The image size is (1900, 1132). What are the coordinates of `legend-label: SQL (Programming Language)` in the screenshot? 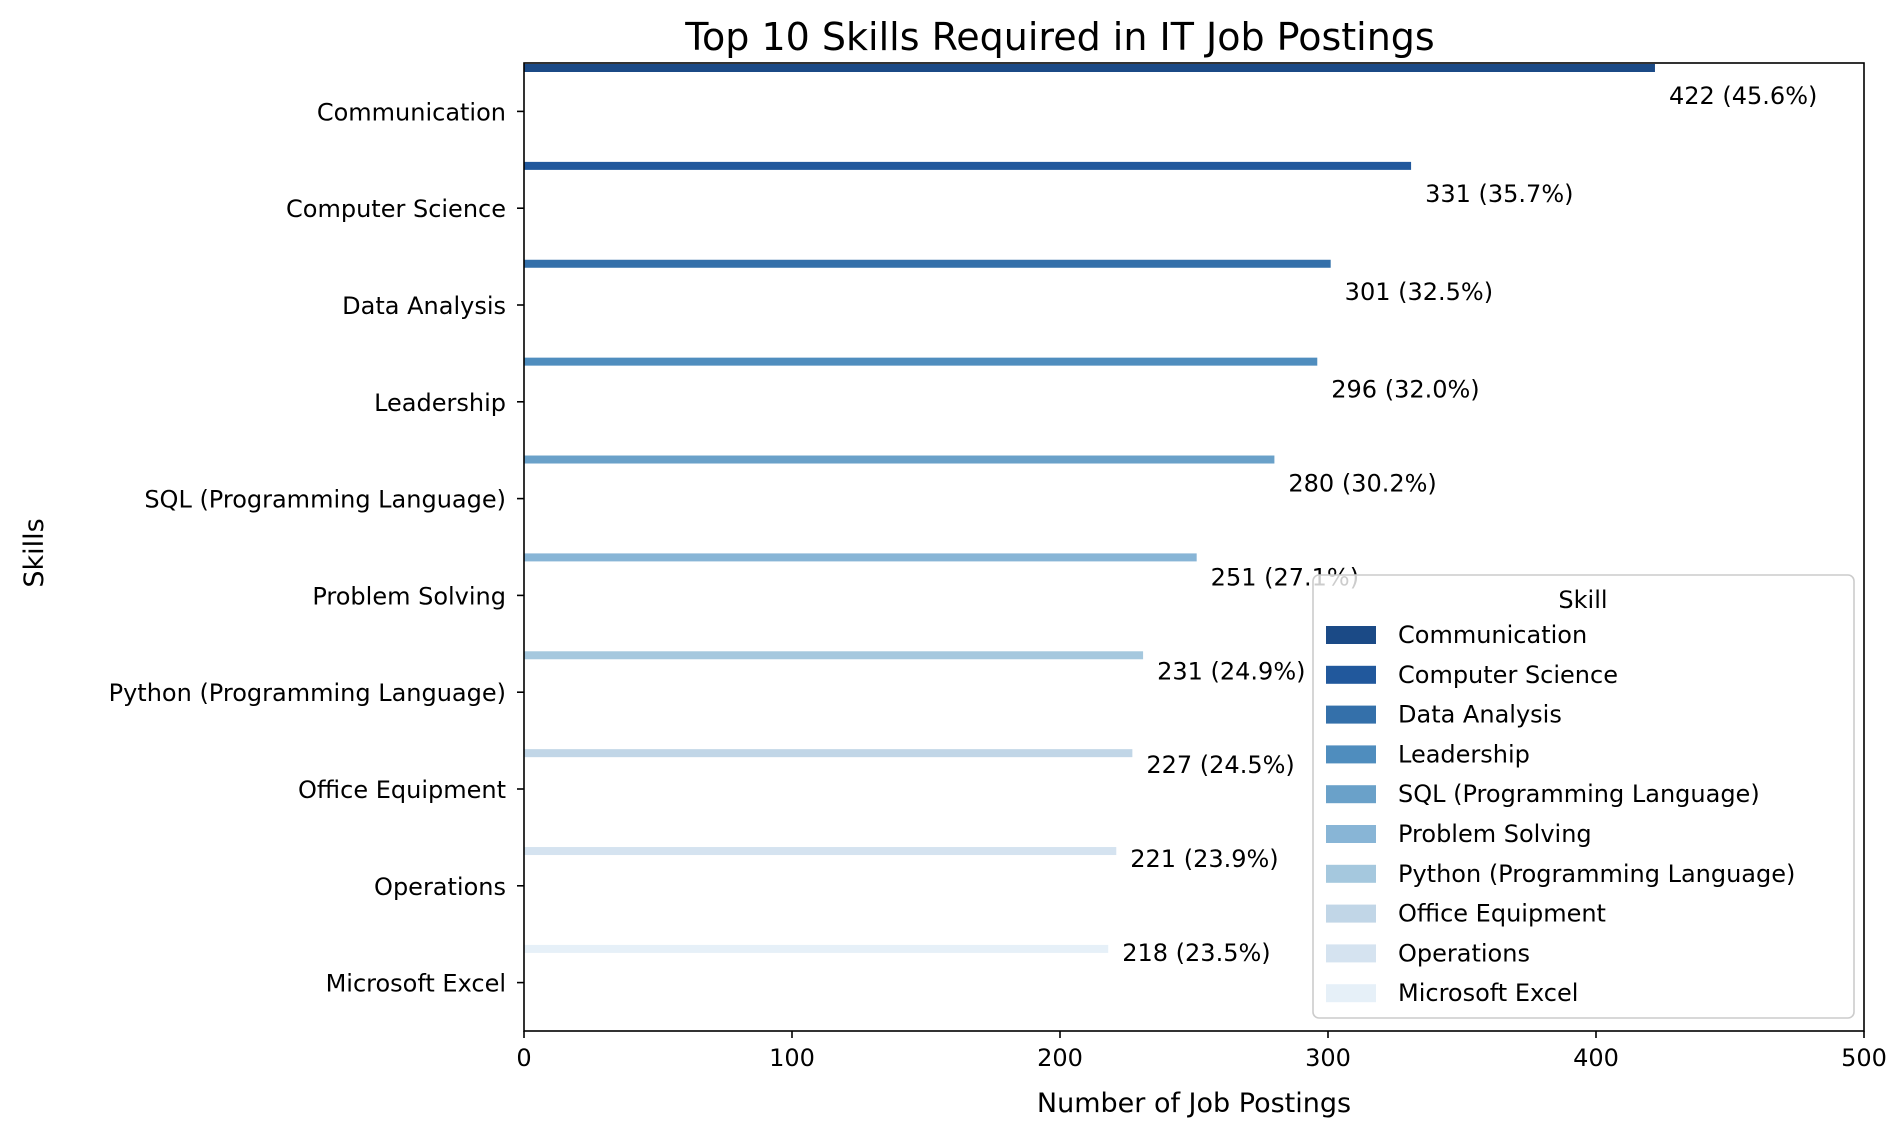 It's located at (1579, 794).